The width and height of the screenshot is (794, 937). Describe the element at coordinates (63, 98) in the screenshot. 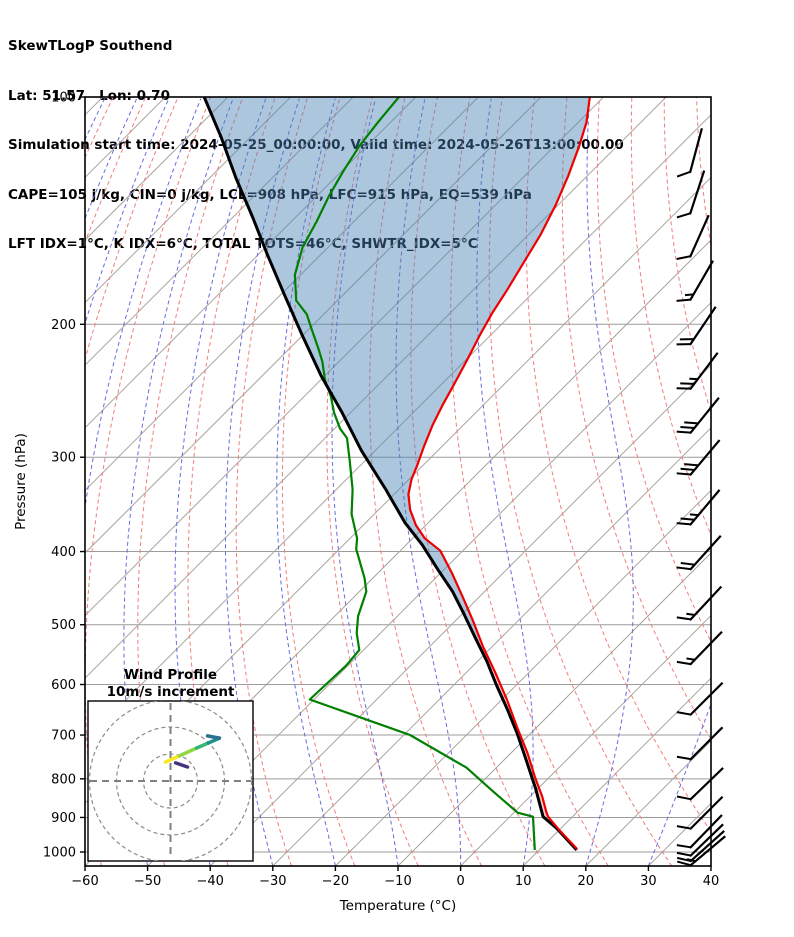

I see `y-tick-label: 100` at that location.